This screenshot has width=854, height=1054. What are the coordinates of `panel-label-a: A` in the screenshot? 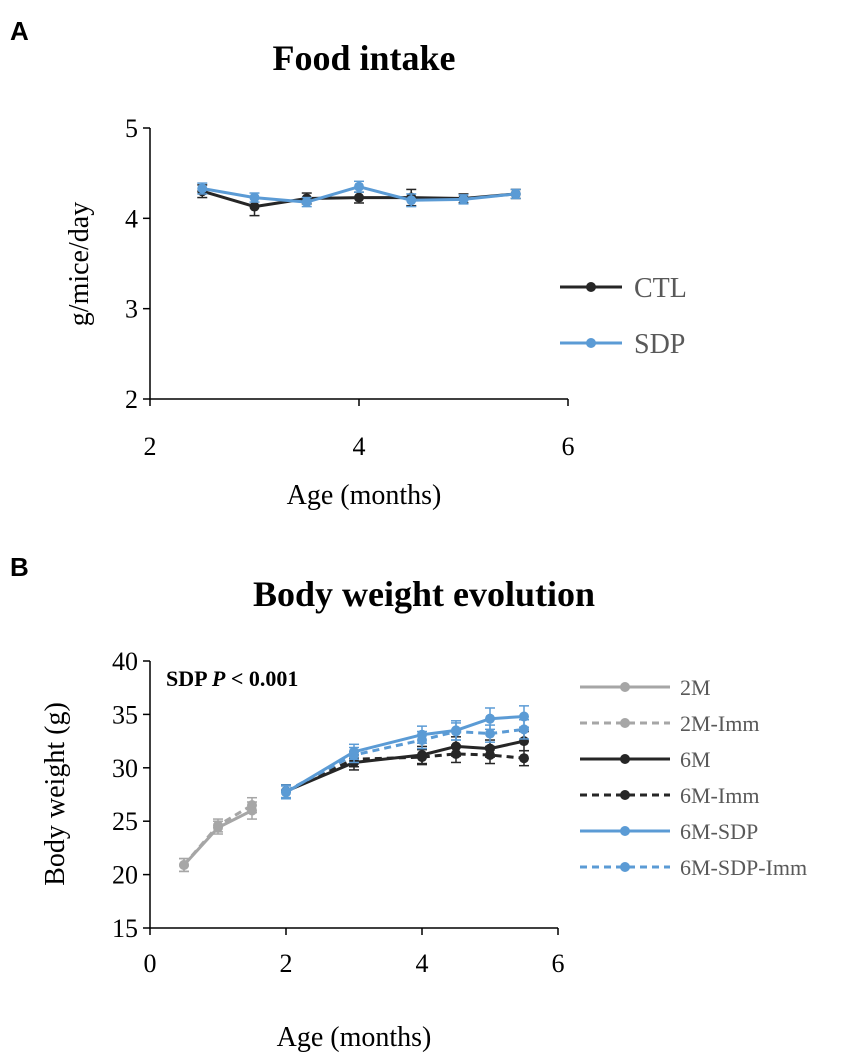 It's located at (19, 31).